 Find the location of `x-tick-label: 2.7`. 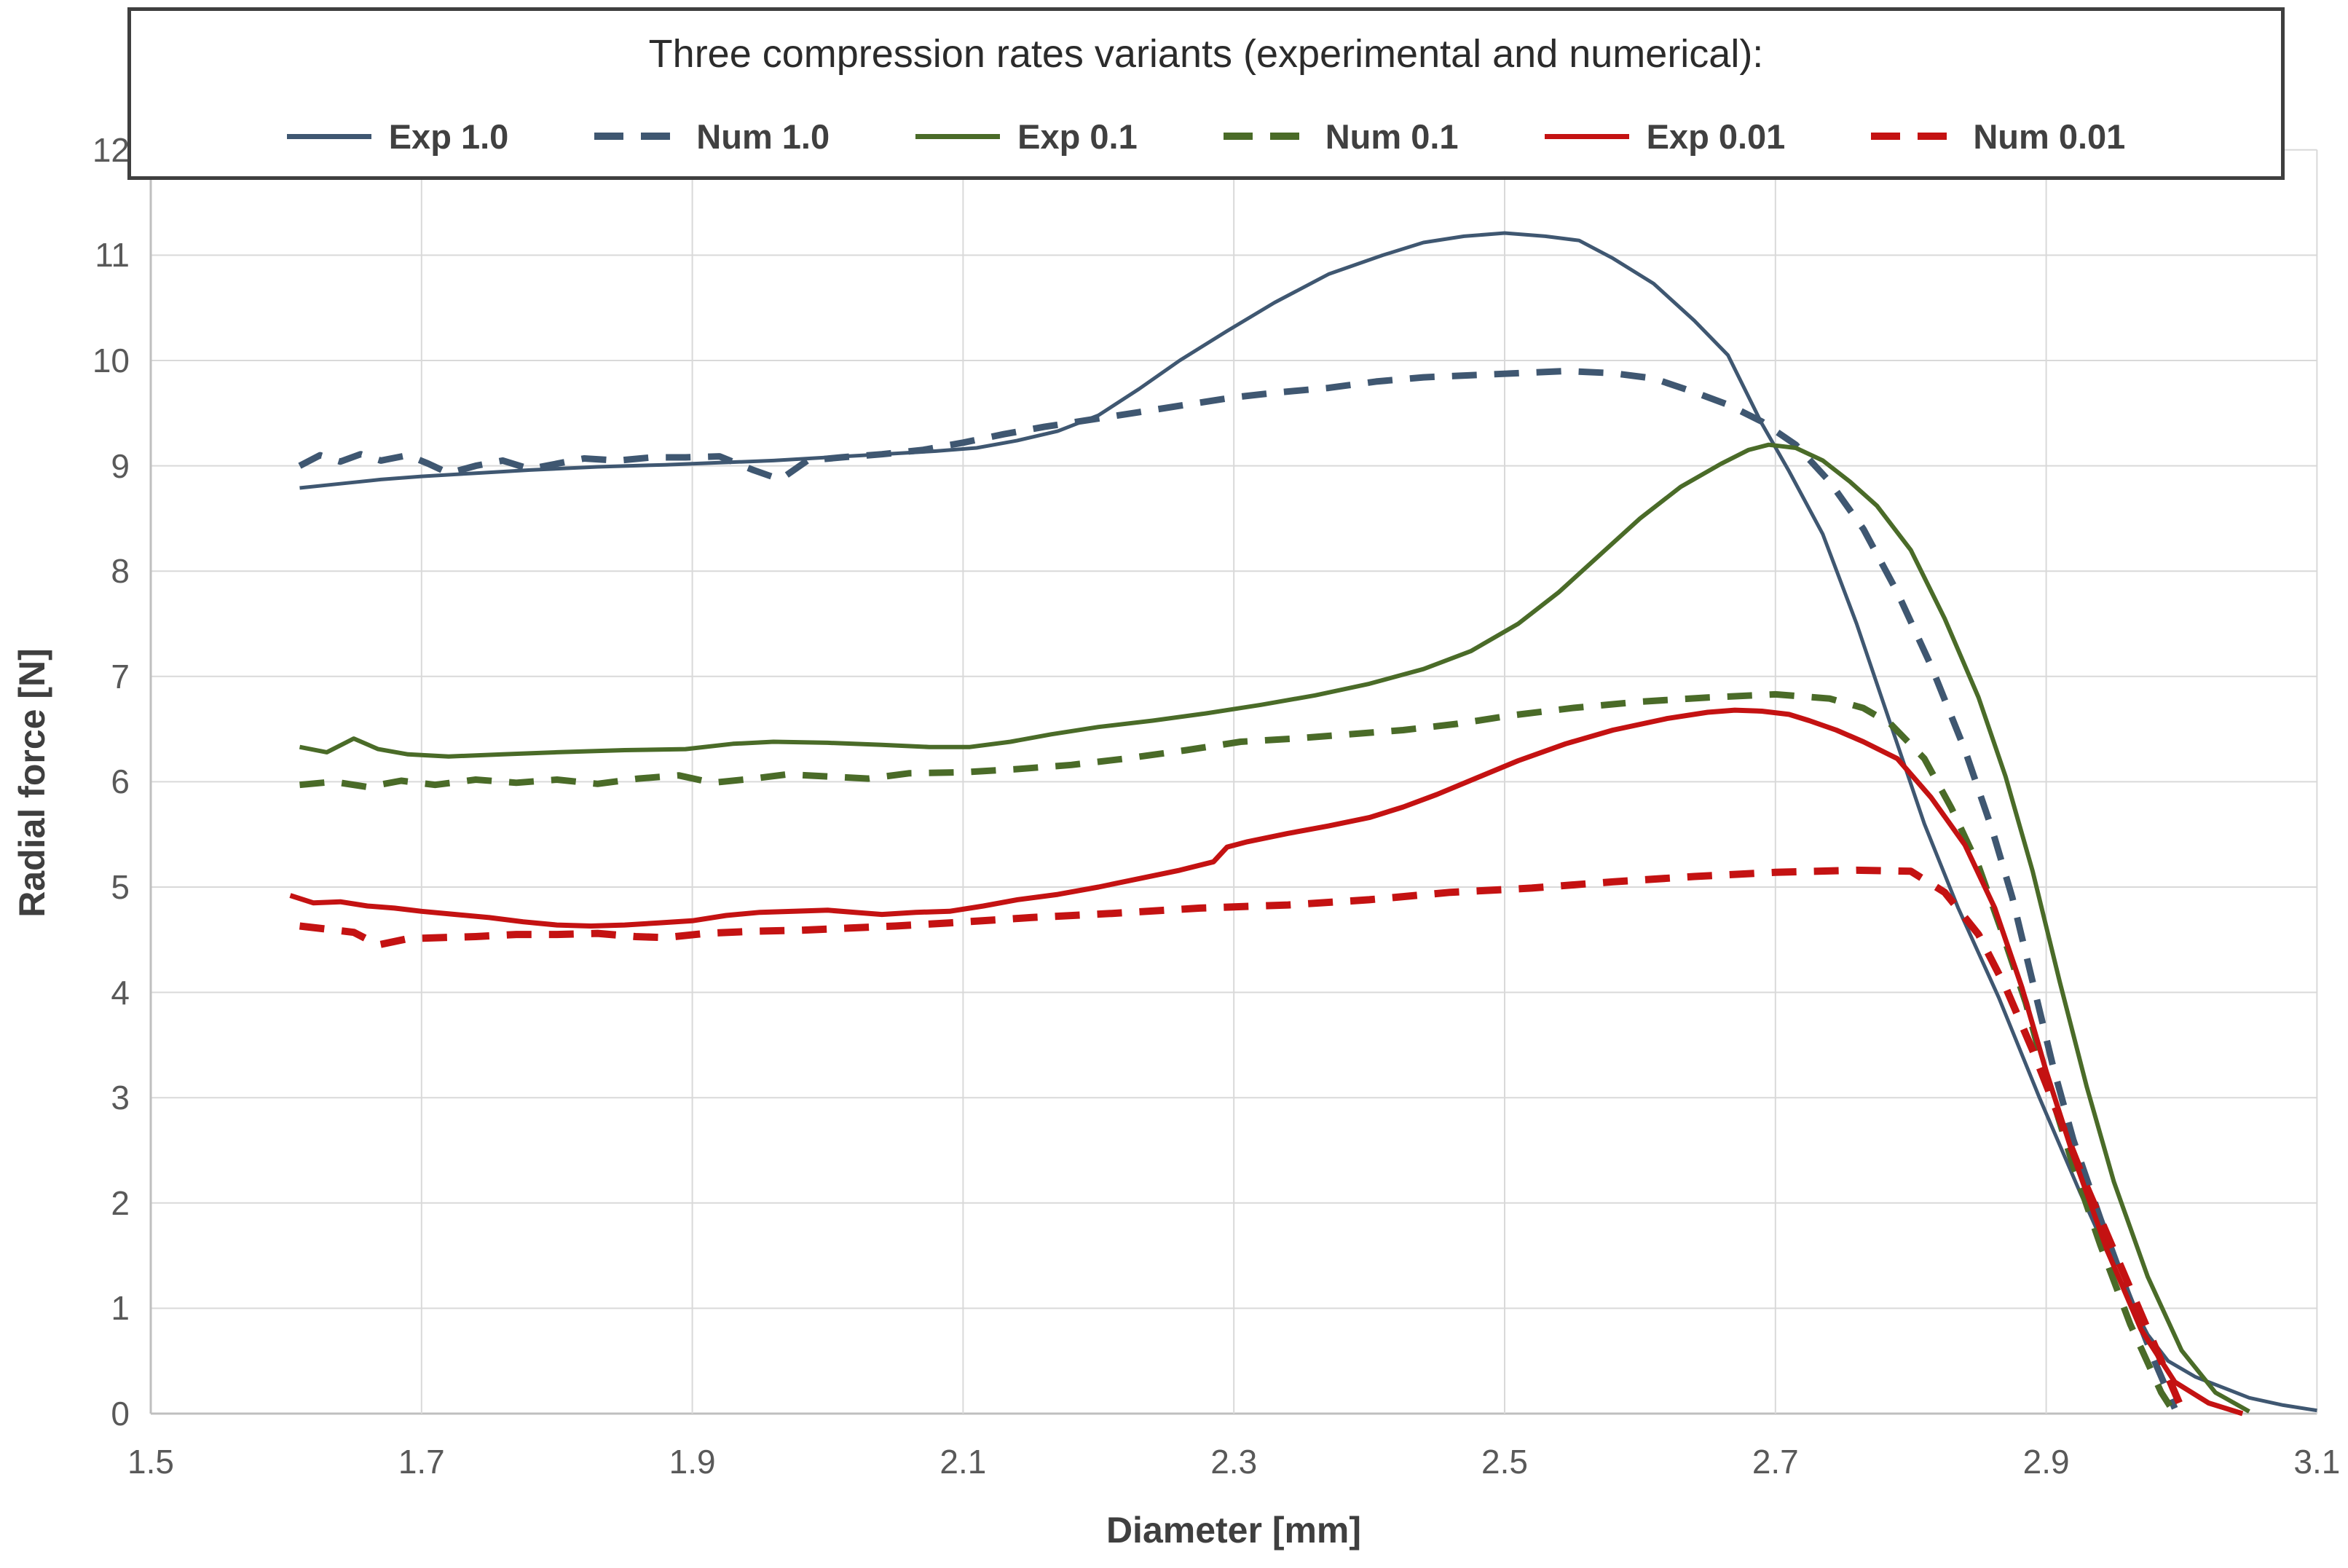

x-tick-label: 2.7 is located at coordinates (1776, 1462).